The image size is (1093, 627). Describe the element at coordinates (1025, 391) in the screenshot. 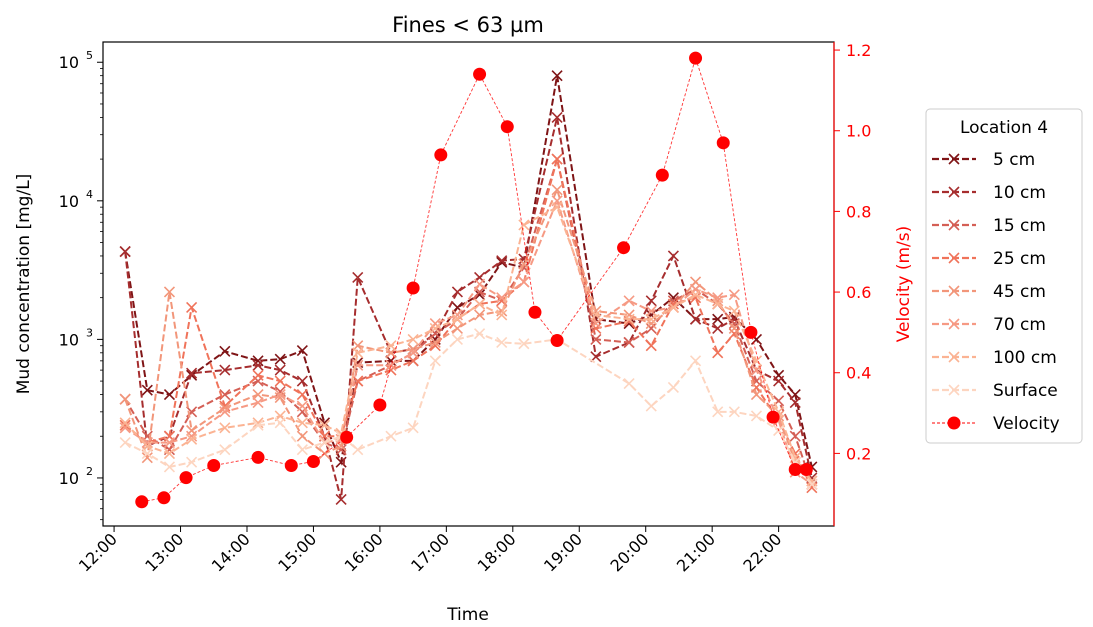

I see `legend-label: Surface` at that location.